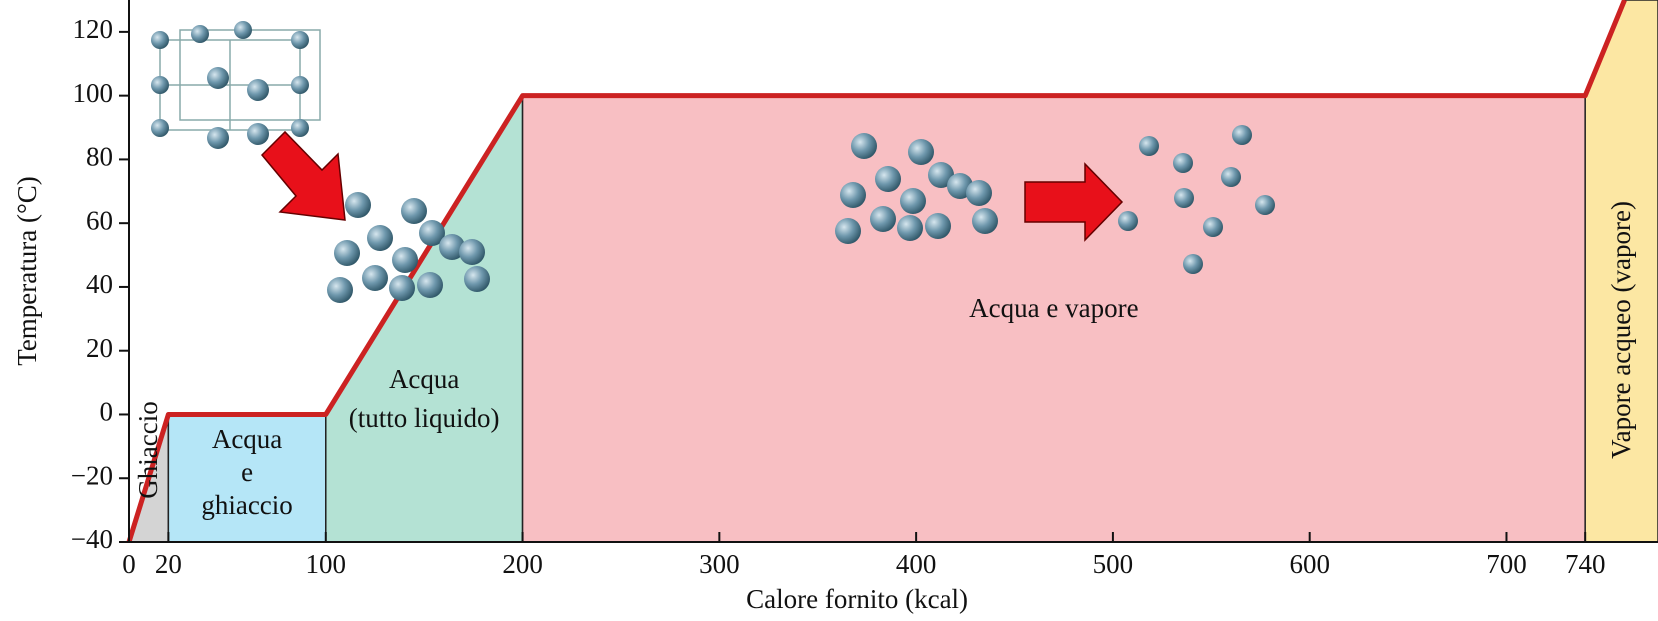 The image size is (1658, 621). What do you see at coordinates (1196, 199) in the screenshot?
I see `vapor-molecules` at bounding box center [1196, 199].